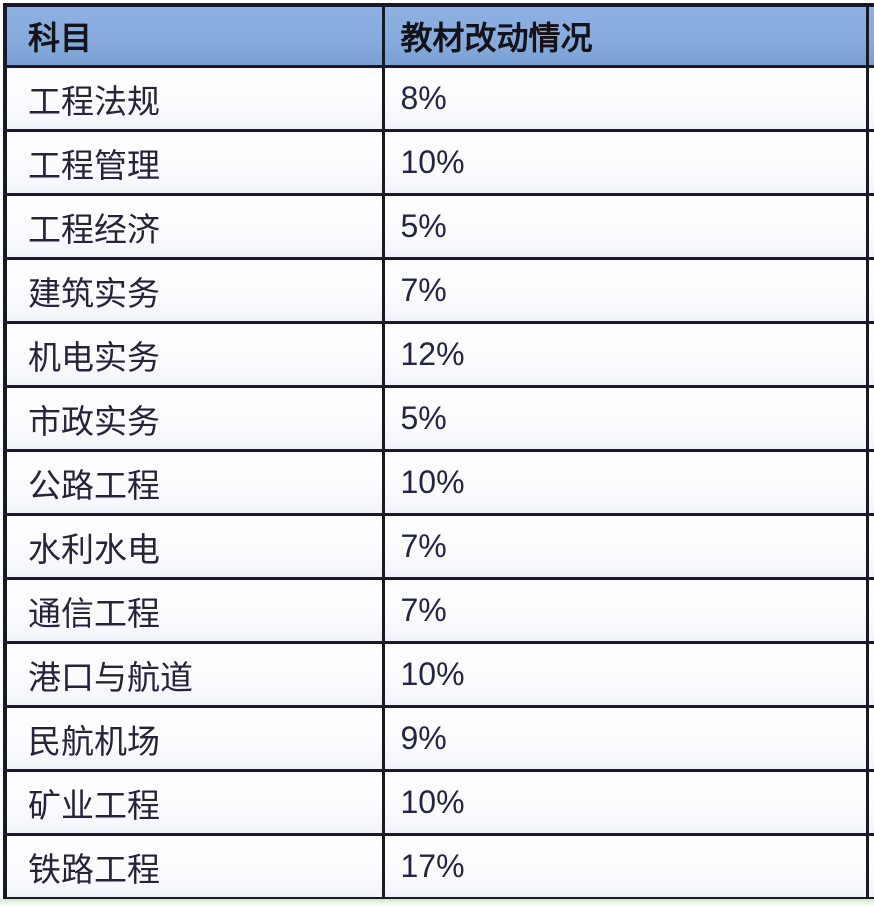 This screenshot has width=874, height=906. I want to click on change-cell: 9%, so click(625, 738).